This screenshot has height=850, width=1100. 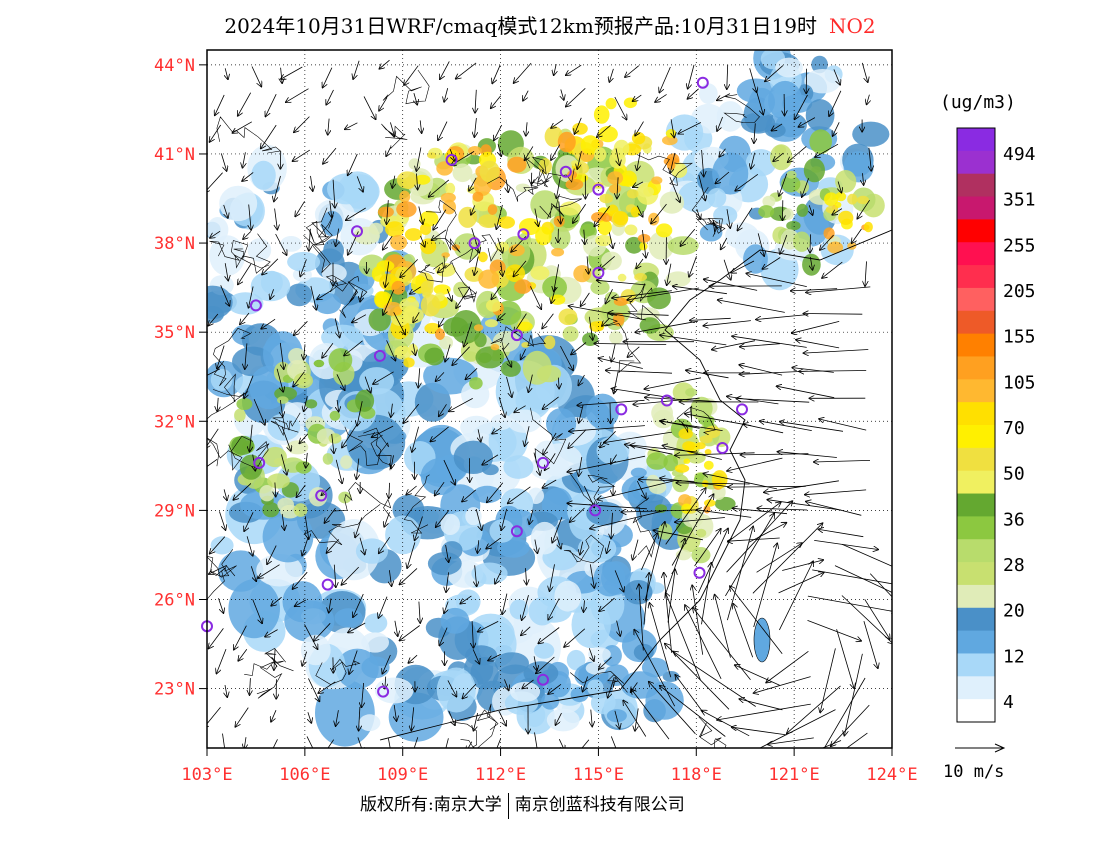 I want to click on island, so click(x=762, y=640).